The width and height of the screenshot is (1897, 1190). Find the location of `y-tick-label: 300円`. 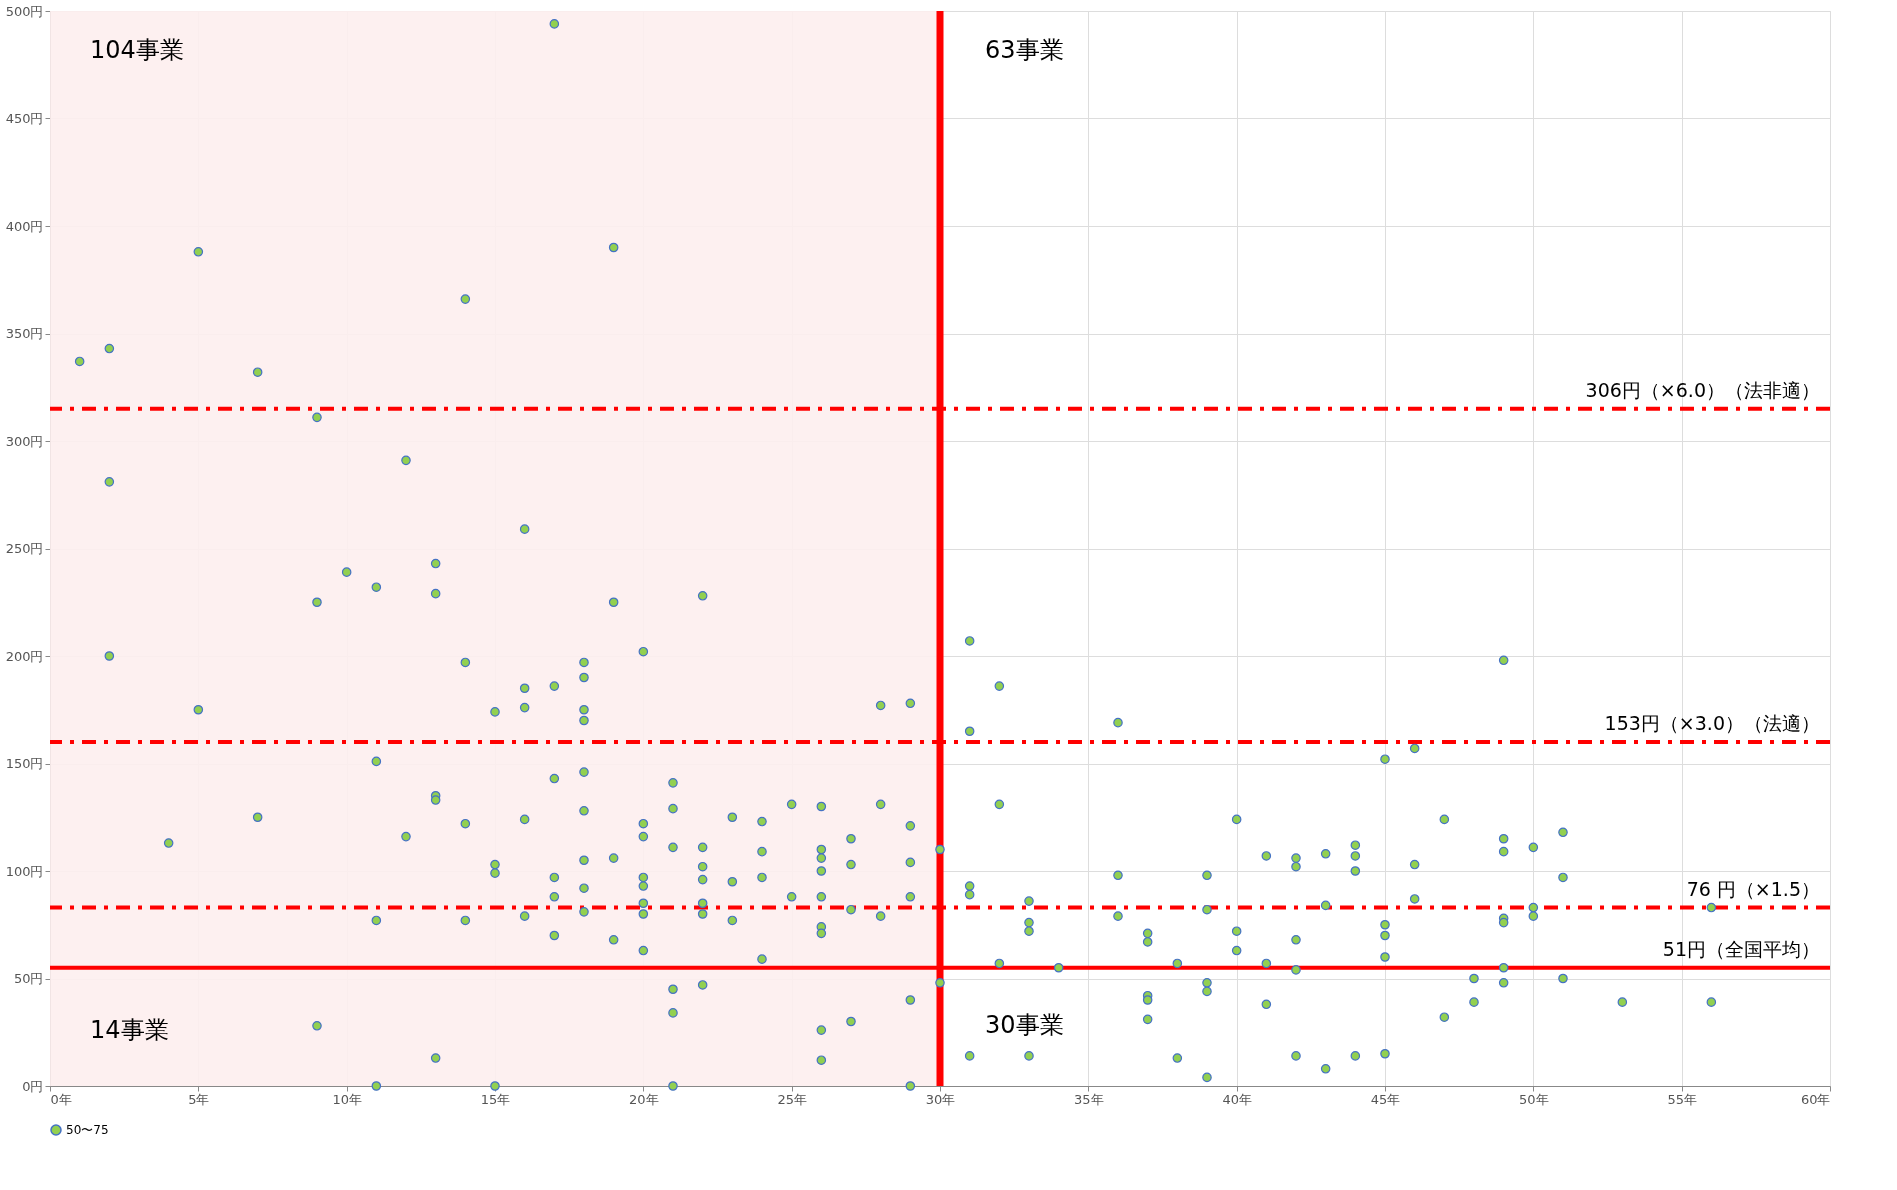

y-tick-label: 300円 is located at coordinates (24, 441).